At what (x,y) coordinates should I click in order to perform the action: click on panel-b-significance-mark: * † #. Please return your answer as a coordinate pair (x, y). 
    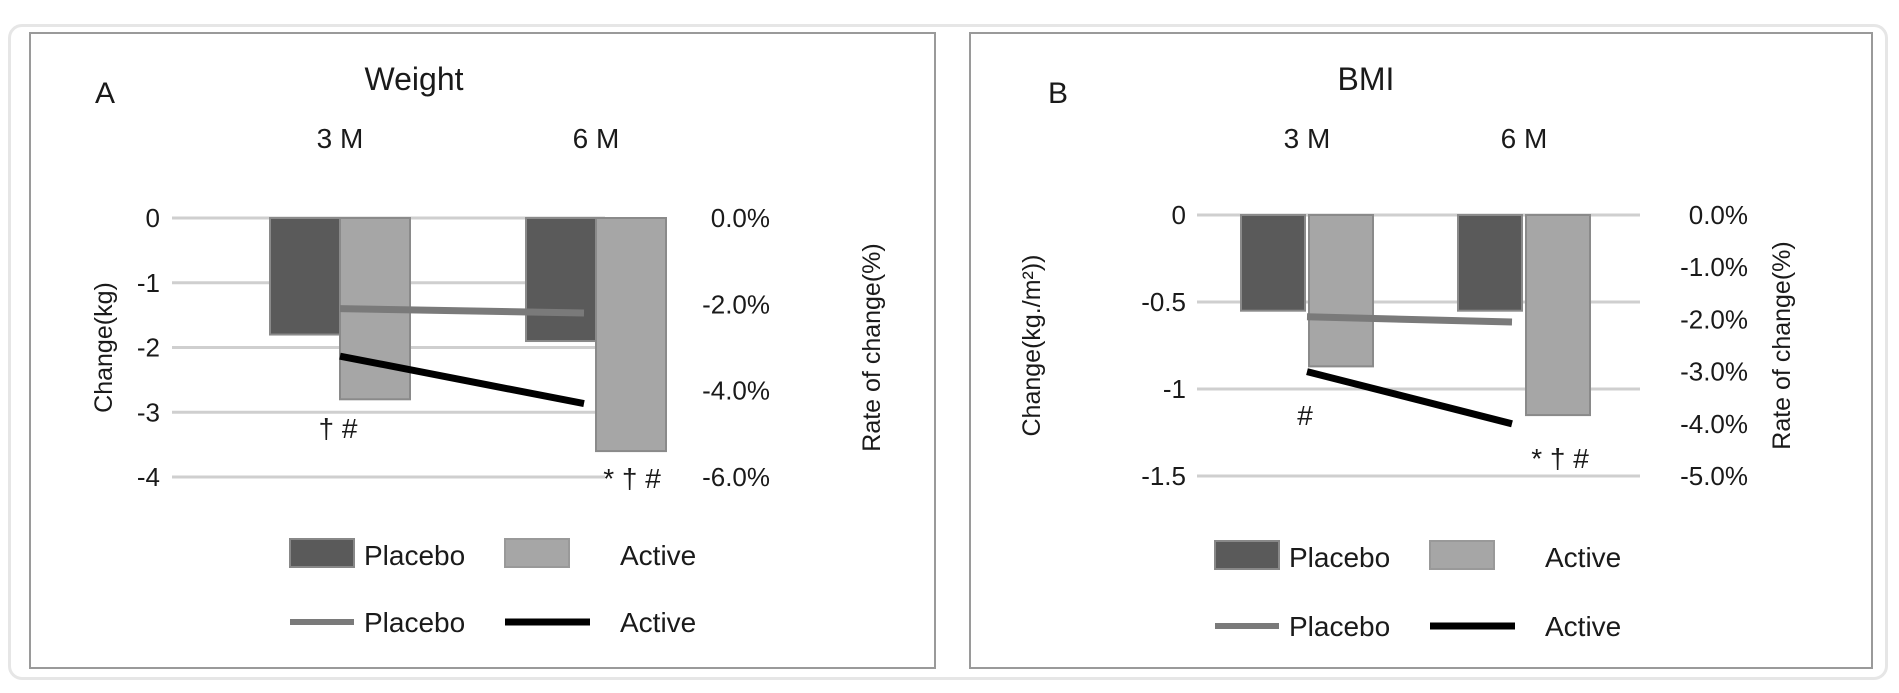
    Looking at the image, I should click on (1560, 458).